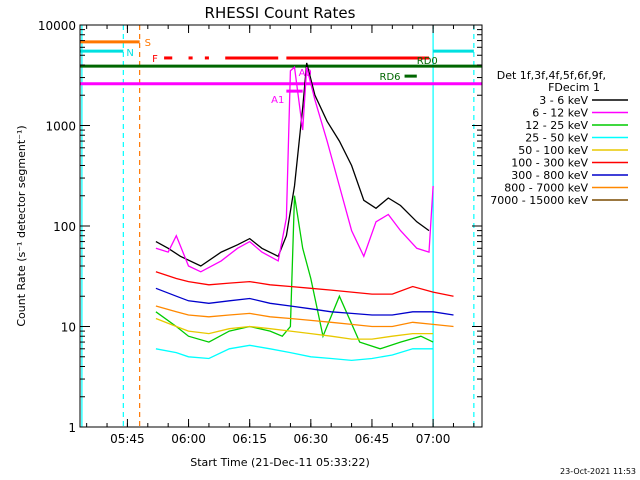  I want to click on y-tick-label-10: 10, so click(68, 328).